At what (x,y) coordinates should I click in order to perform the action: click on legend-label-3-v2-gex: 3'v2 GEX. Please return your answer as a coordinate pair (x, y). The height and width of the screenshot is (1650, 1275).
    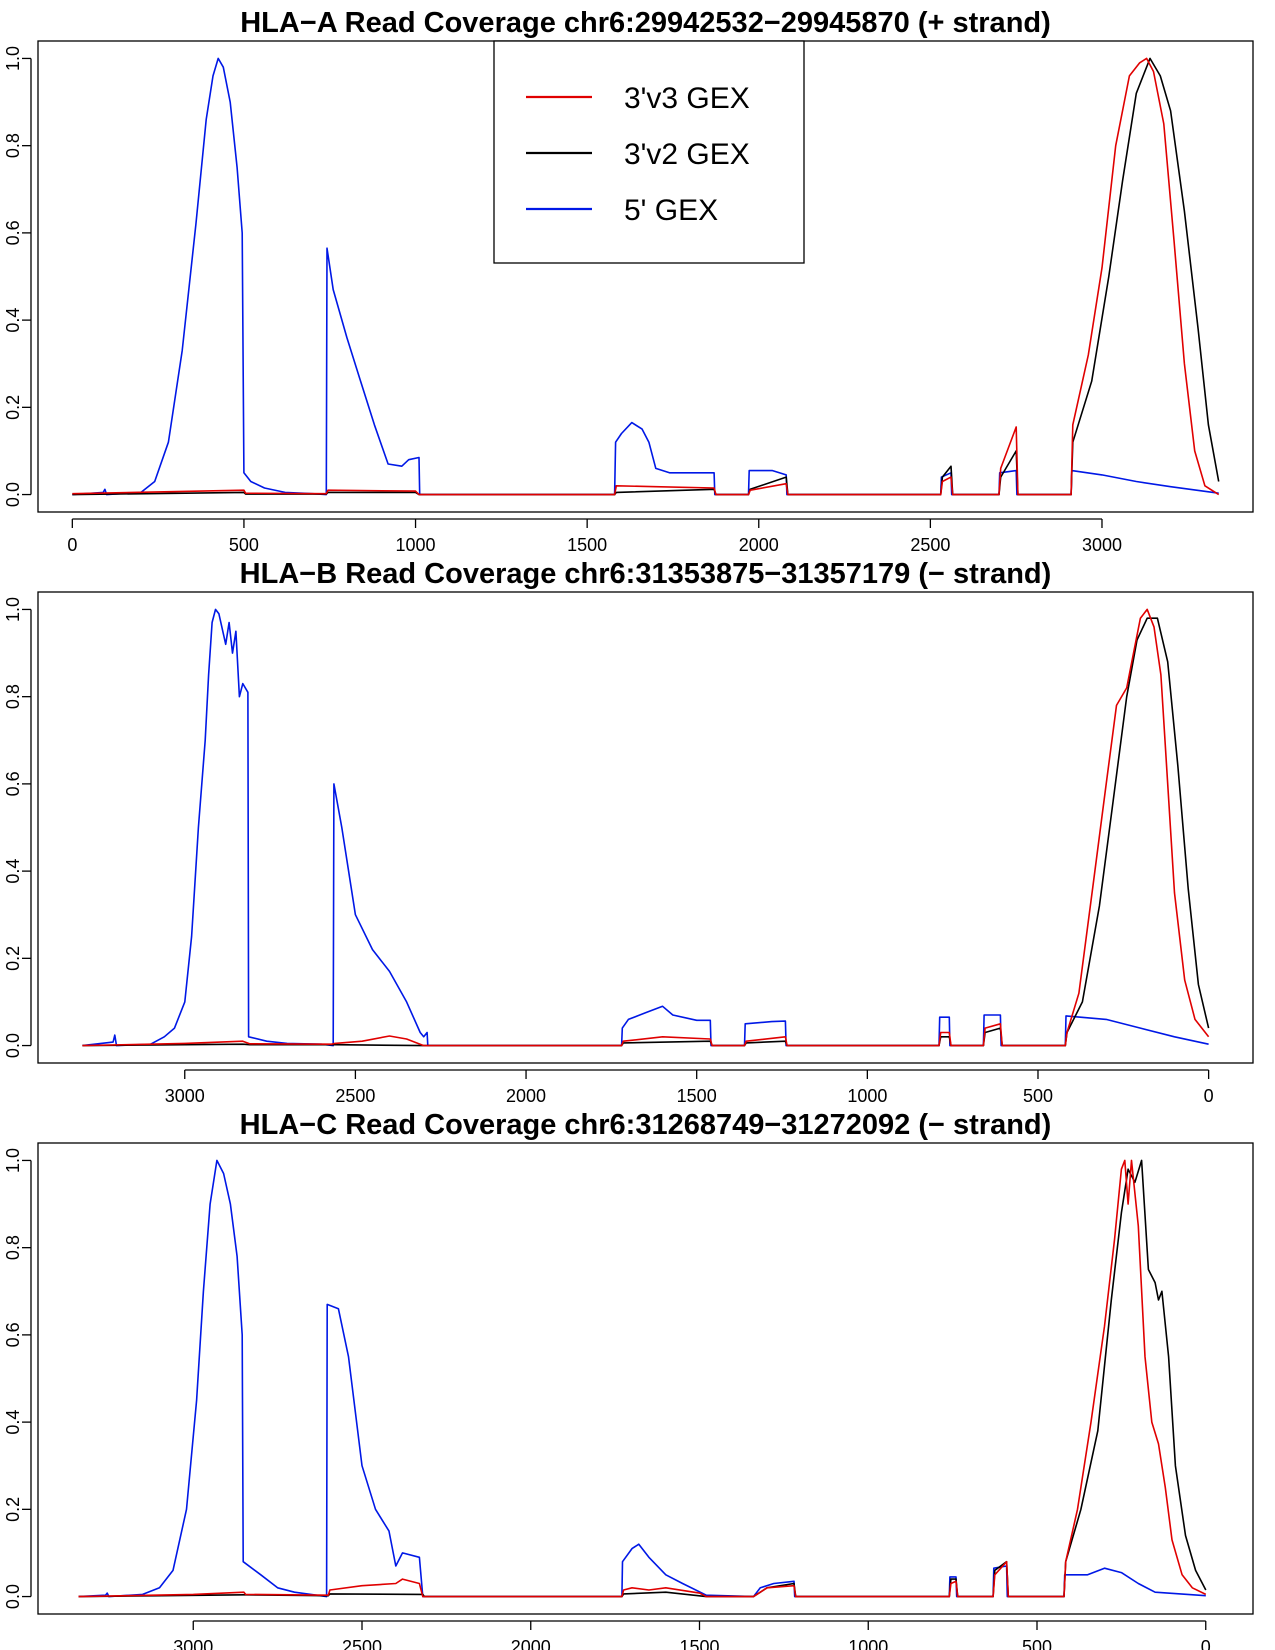
    Looking at the image, I should click on (687, 154).